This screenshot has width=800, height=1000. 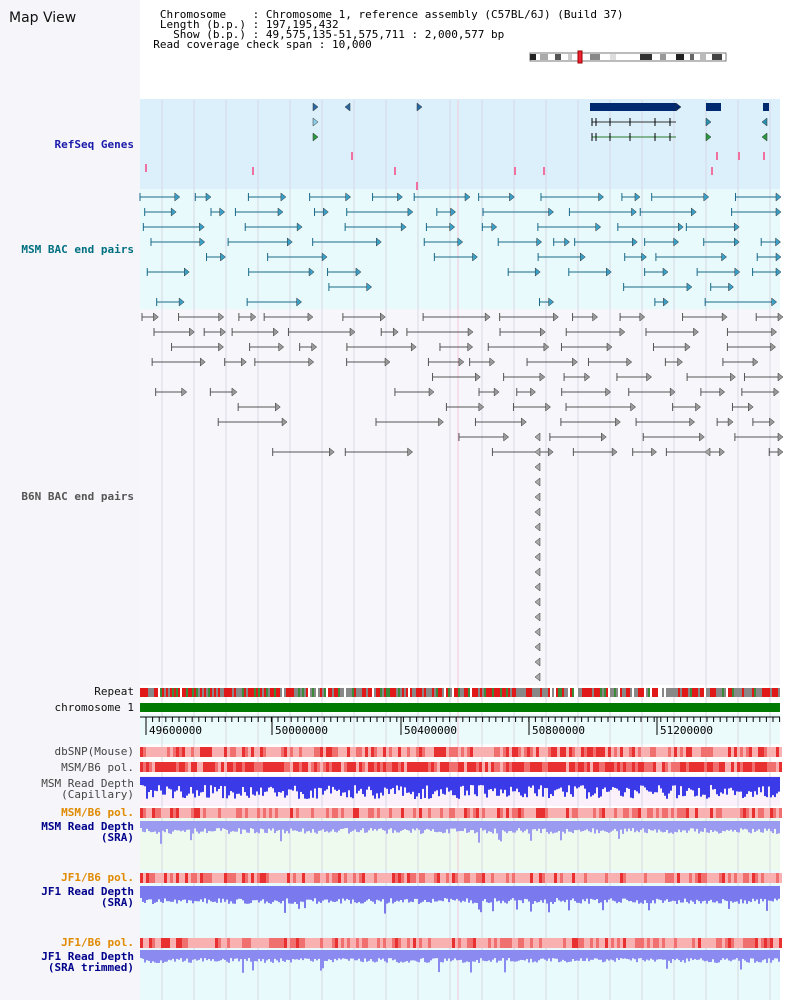 What do you see at coordinates (87, 897) in the screenshot?
I see `track-label-jf1-depth-sra: JF1 Read Depth (SRA)` at bounding box center [87, 897].